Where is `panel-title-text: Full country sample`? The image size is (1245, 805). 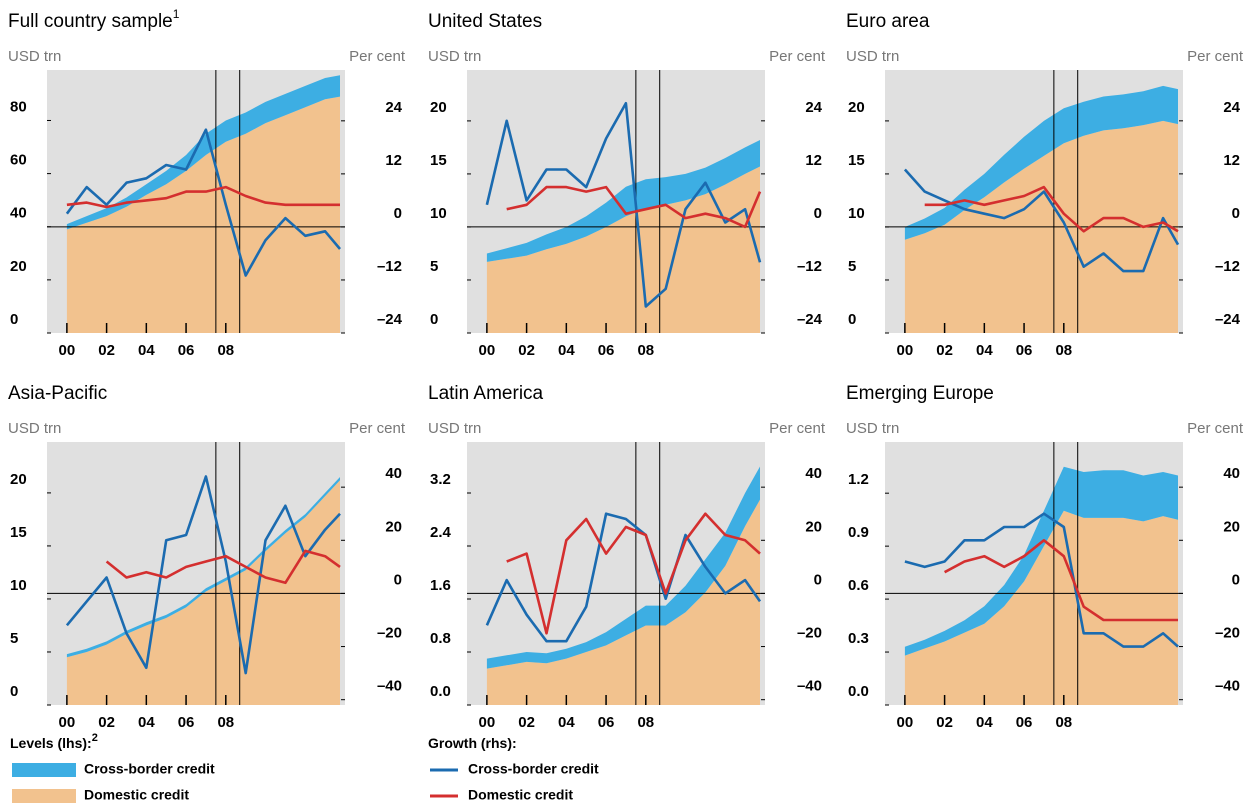 panel-title-text: Full country sample is located at coordinates (90, 21).